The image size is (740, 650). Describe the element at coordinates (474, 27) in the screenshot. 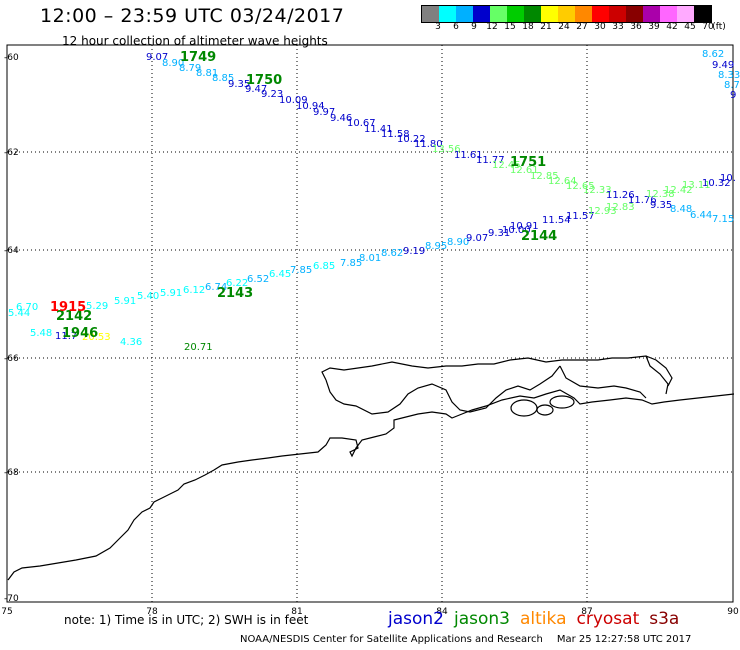

I see `legend-label: 9` at that location.